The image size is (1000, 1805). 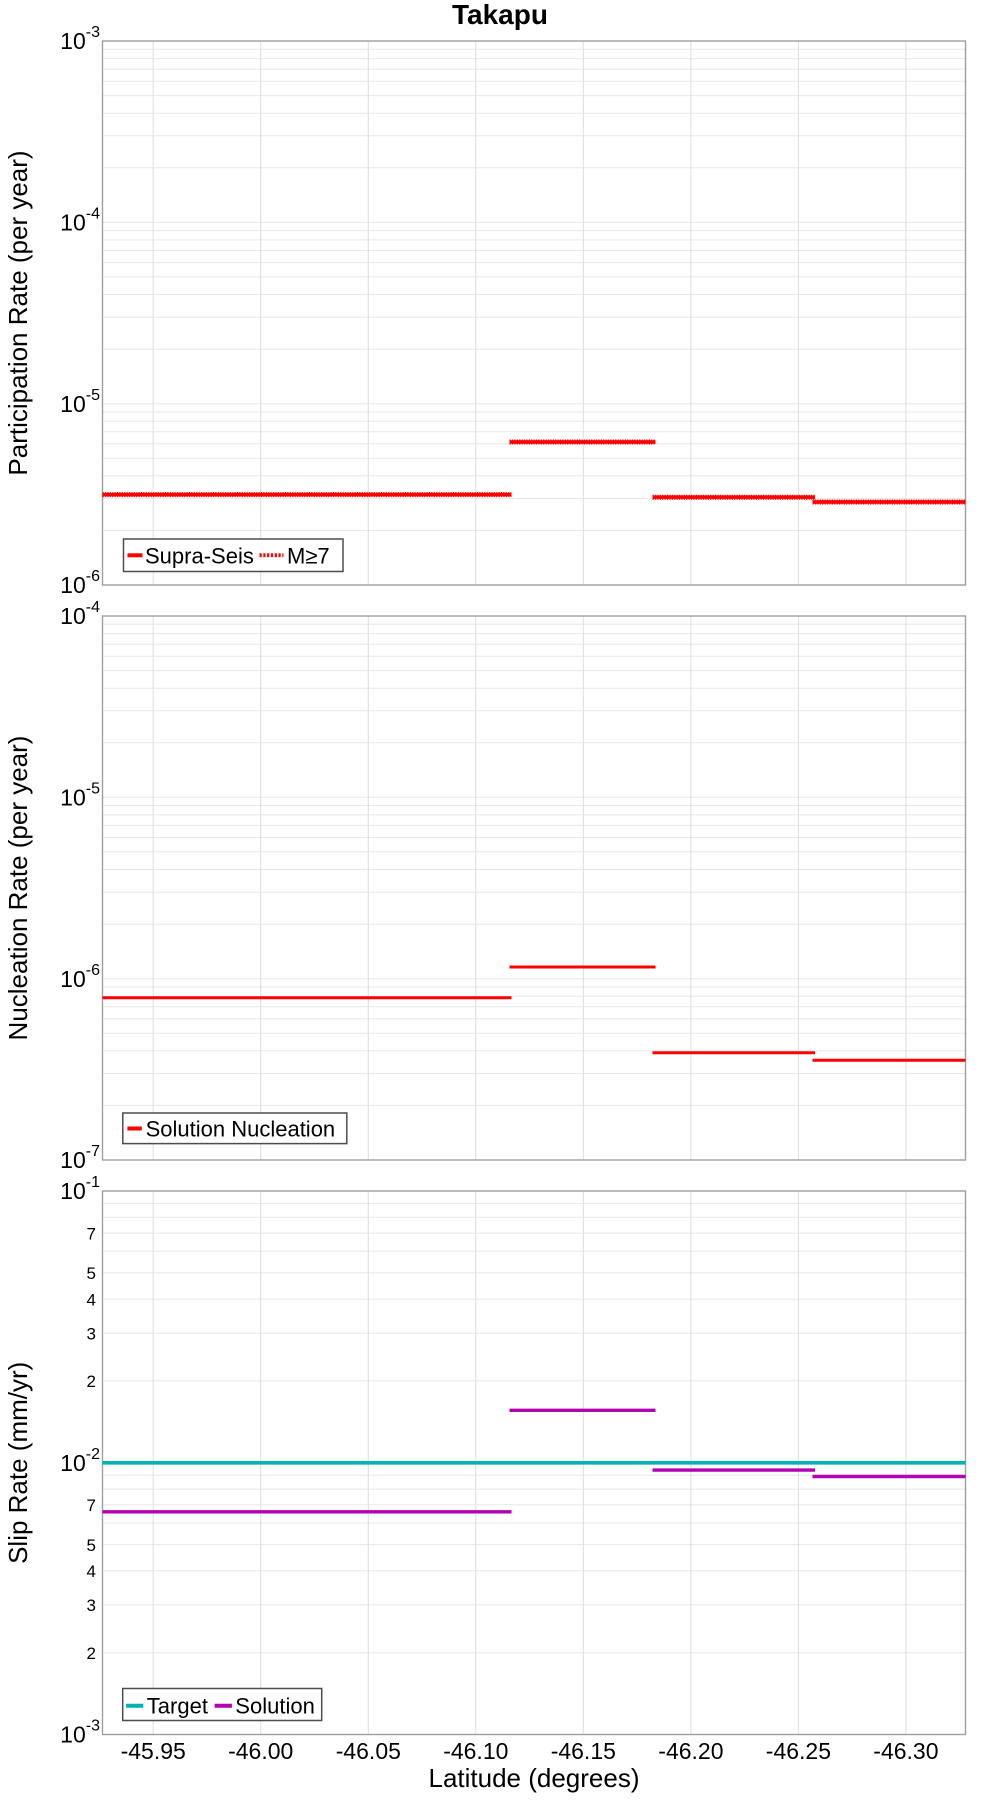 What do you see at coordinates (905, 1751) in the screenshot?
I see `svg-text: -46.30` at bounding box center [905, 1751].